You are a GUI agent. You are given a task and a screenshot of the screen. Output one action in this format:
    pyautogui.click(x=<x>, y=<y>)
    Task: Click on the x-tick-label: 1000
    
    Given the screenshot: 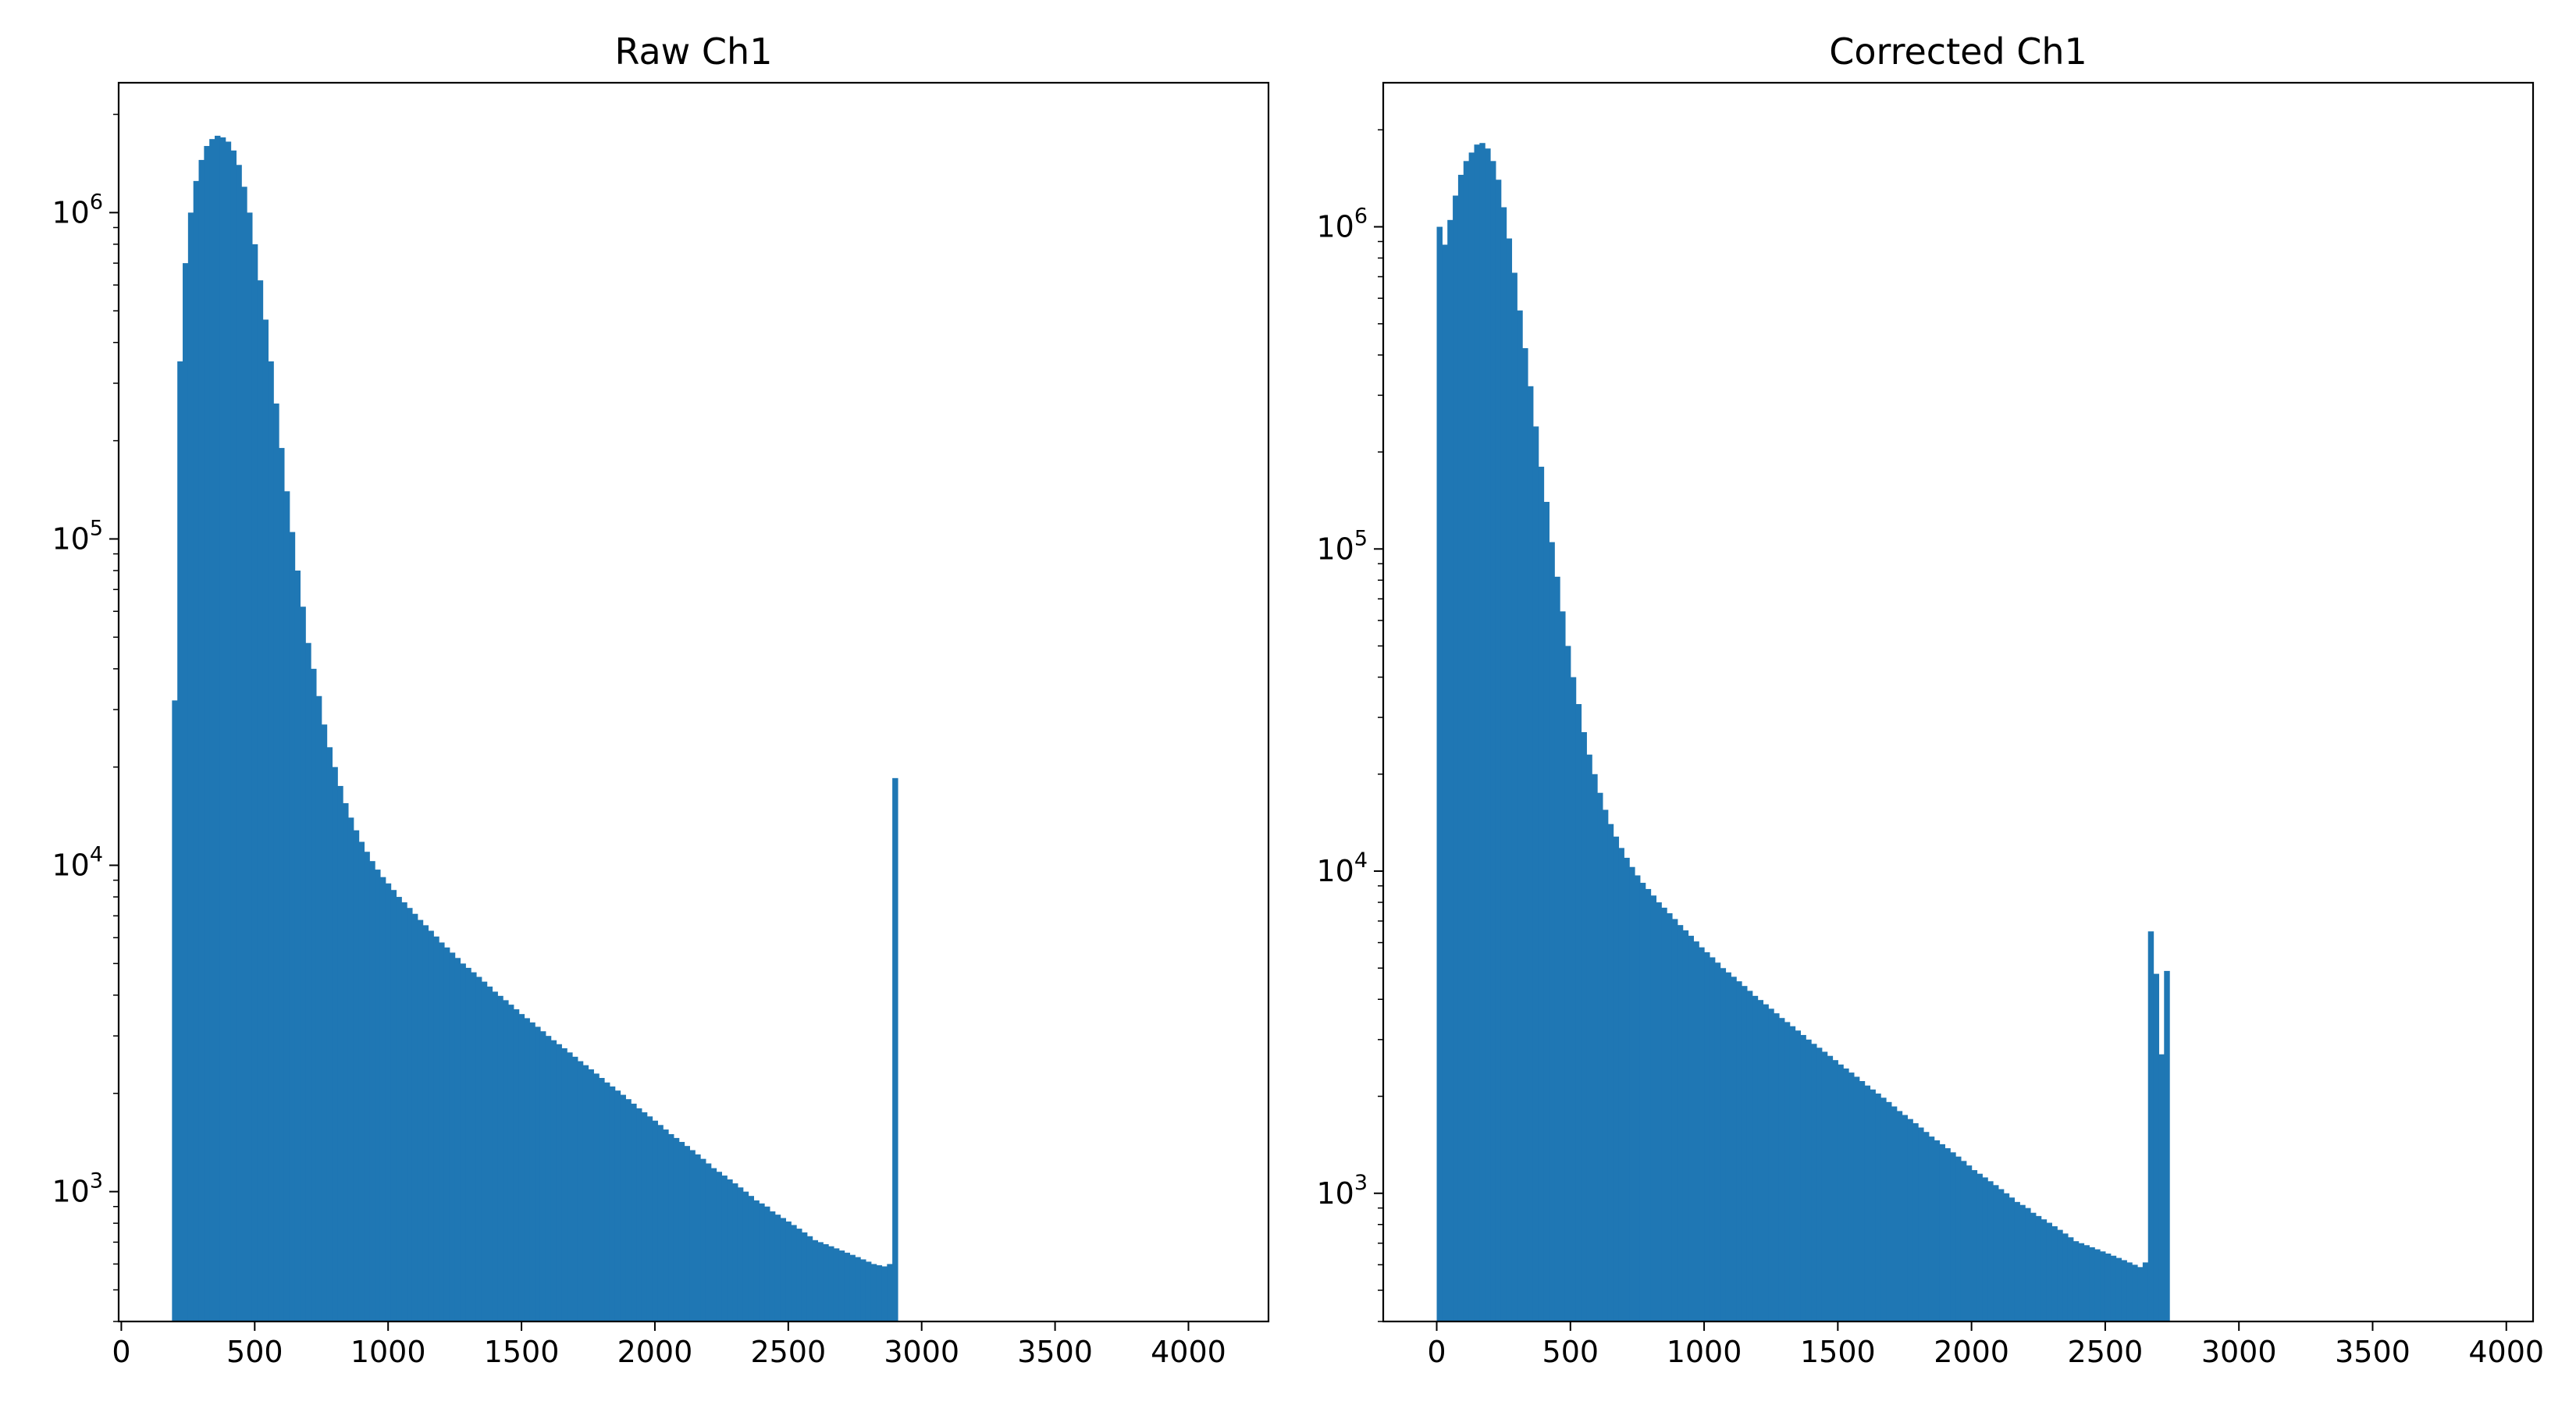 What is the action you would take?
    pyautogui.click(x=1704, y=1352)
    